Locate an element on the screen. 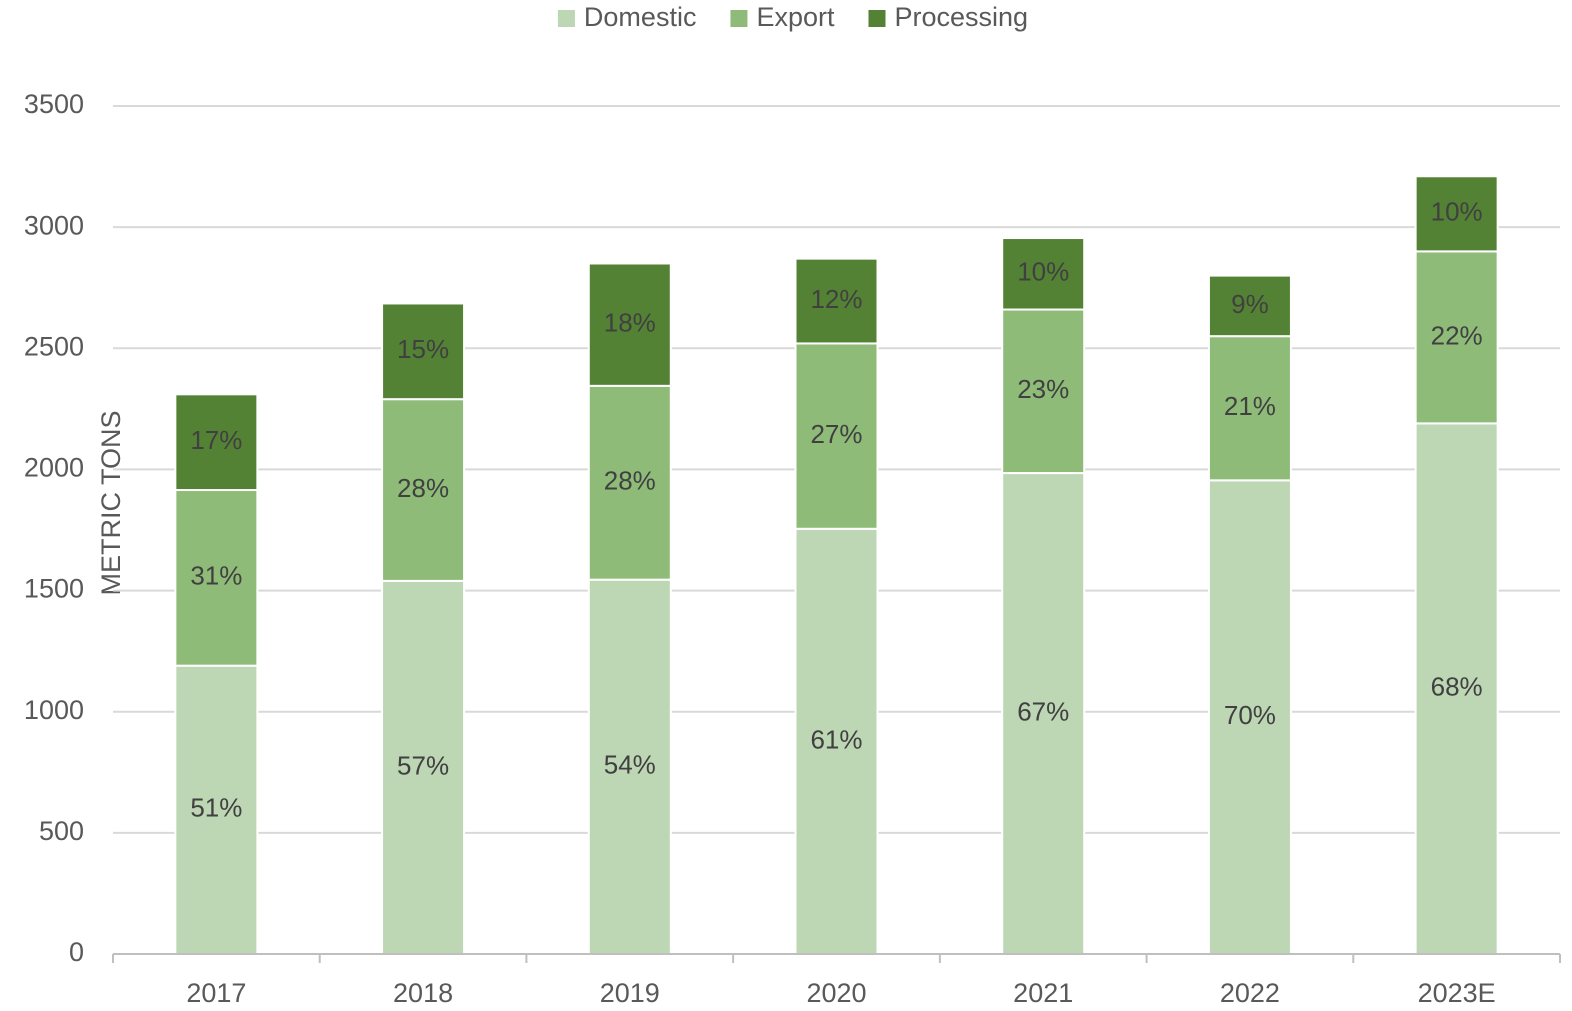 This screenshot has height=1011, width=1572. data-label: 54% is located at coordinates (630, 765).